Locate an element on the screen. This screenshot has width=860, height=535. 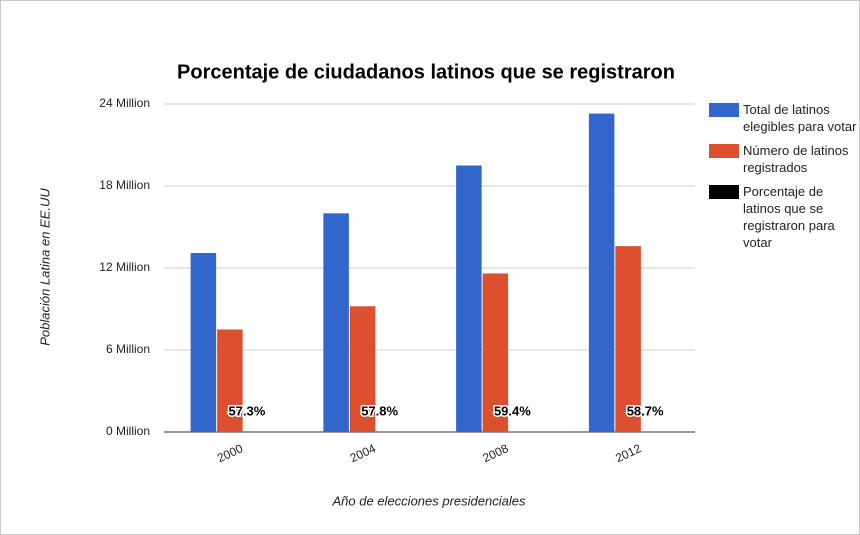
legend-entry: Total de latinos elegibles para votar is located at coordinates (784, 118).